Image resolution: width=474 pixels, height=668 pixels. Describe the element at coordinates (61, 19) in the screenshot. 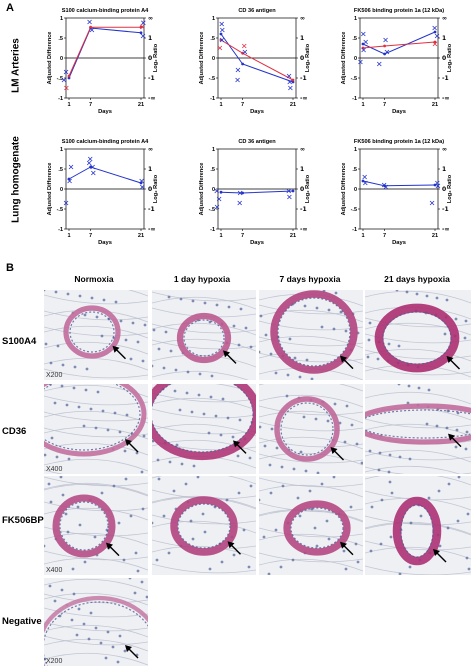

I see `y-left-tick-label: 1` at that location.